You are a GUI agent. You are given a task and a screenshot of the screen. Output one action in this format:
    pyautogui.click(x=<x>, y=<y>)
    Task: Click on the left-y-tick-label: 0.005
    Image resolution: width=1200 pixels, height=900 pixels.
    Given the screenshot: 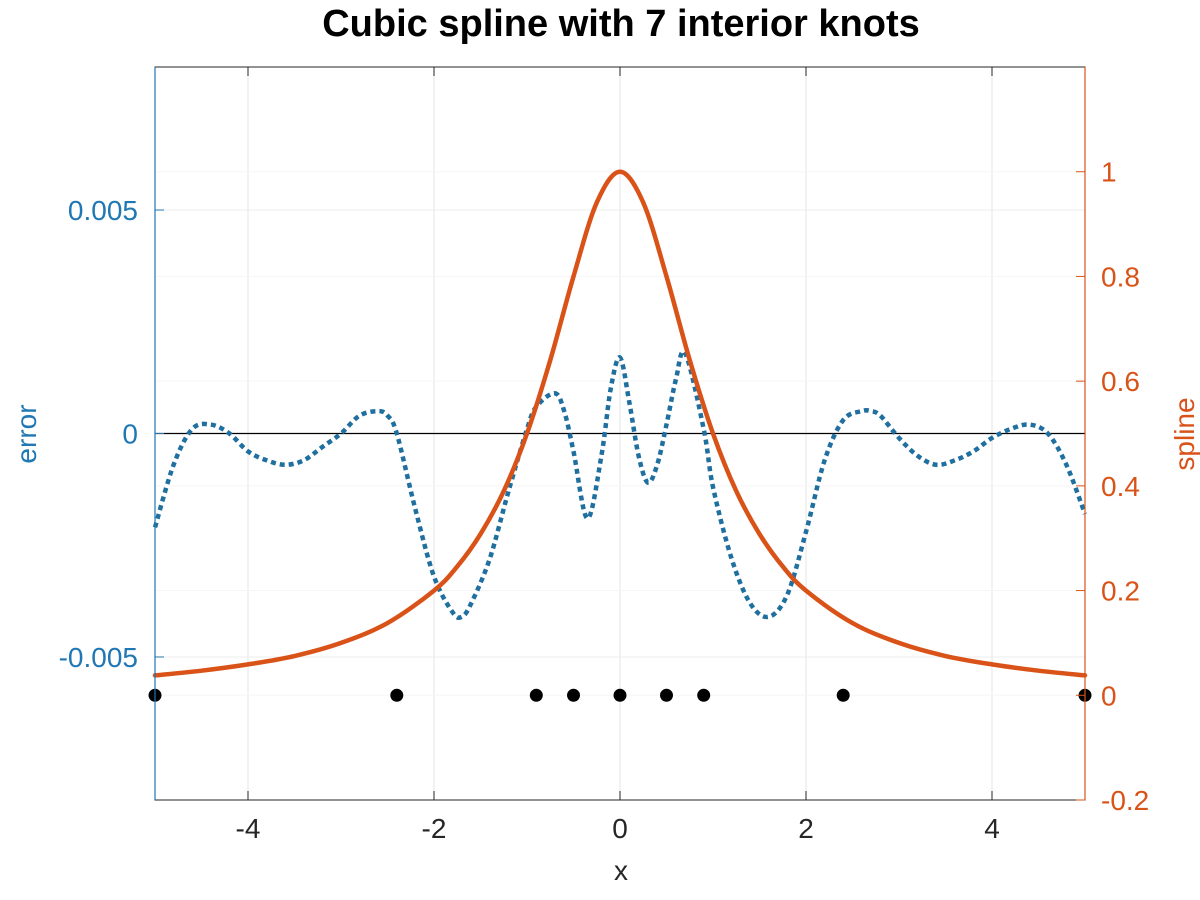 What is the action you would take?
    pyautogui.click(x=103, y=210)
    